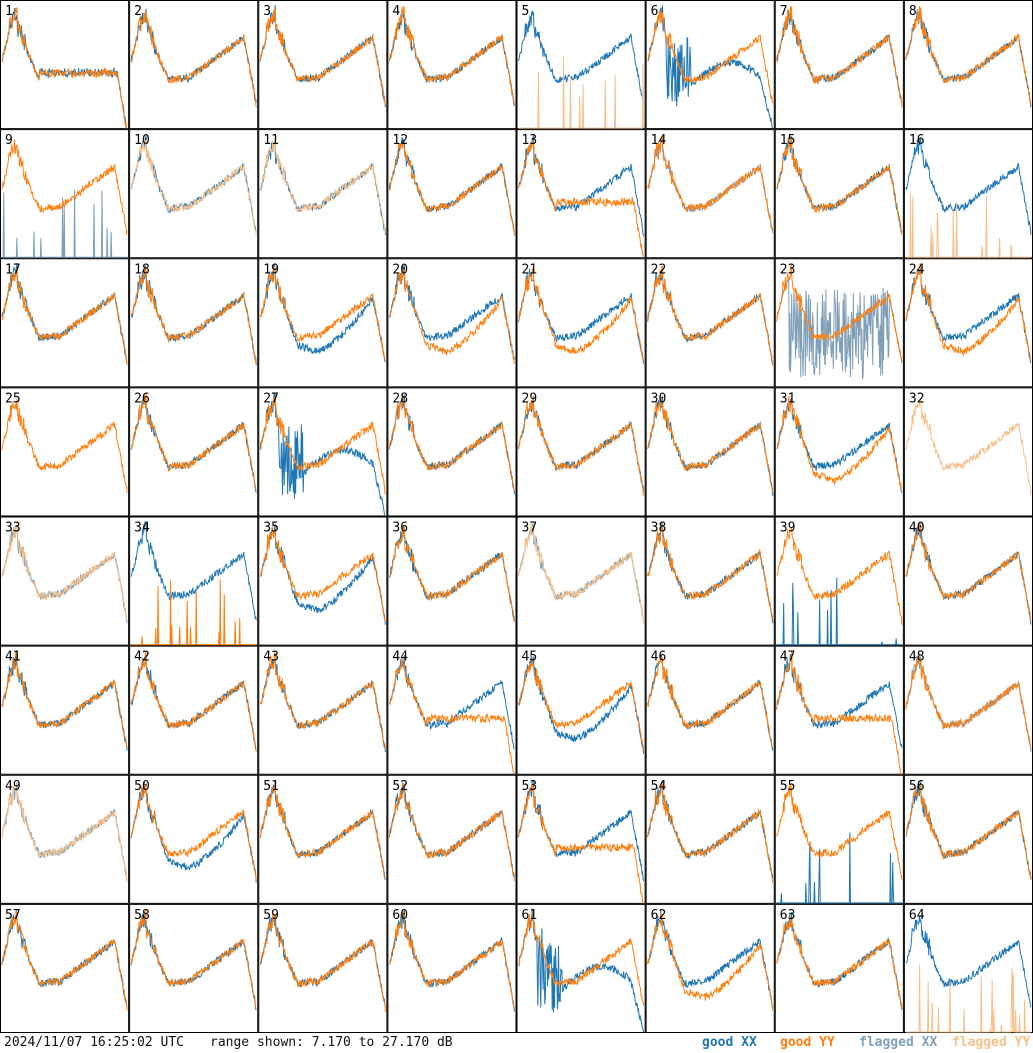  Describe the element at coordinates (659, 786) in the screenshot. I see `panel-label: 54` at that location.